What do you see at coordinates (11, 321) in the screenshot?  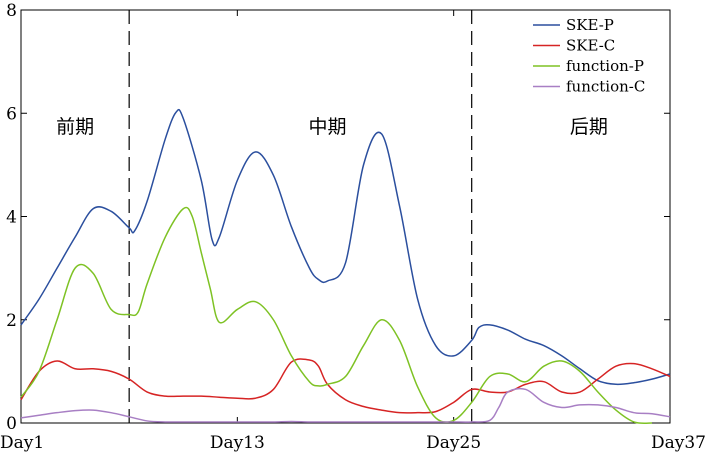 I see `y-tick-label: 2` at bounding box center [11, 321].